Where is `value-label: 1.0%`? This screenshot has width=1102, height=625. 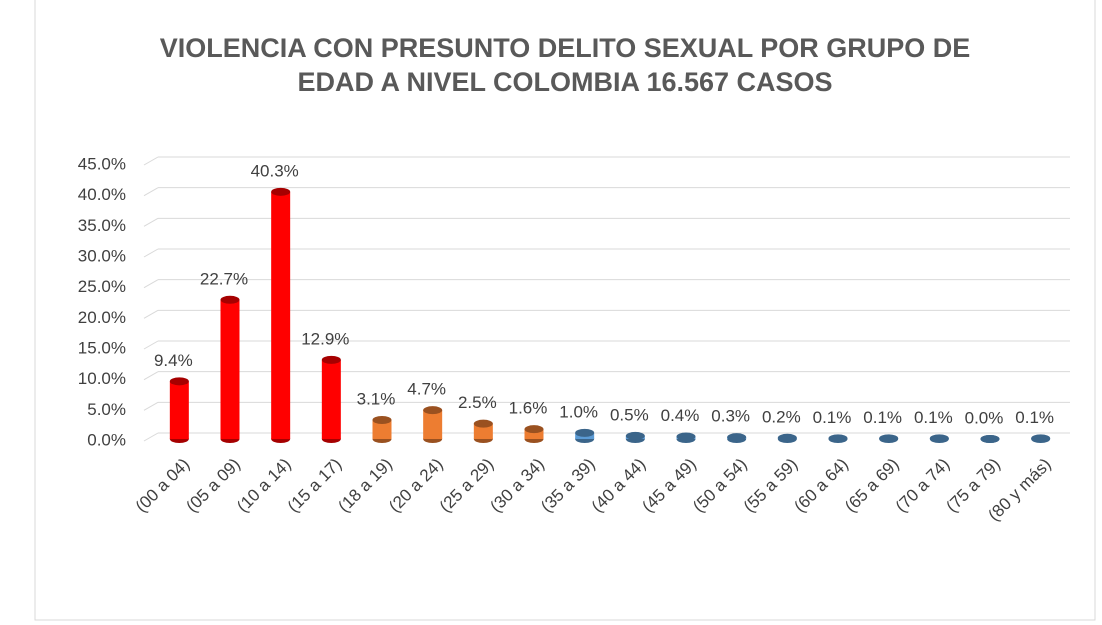 value-label: 1.0% is located at coordinates (578, 411).